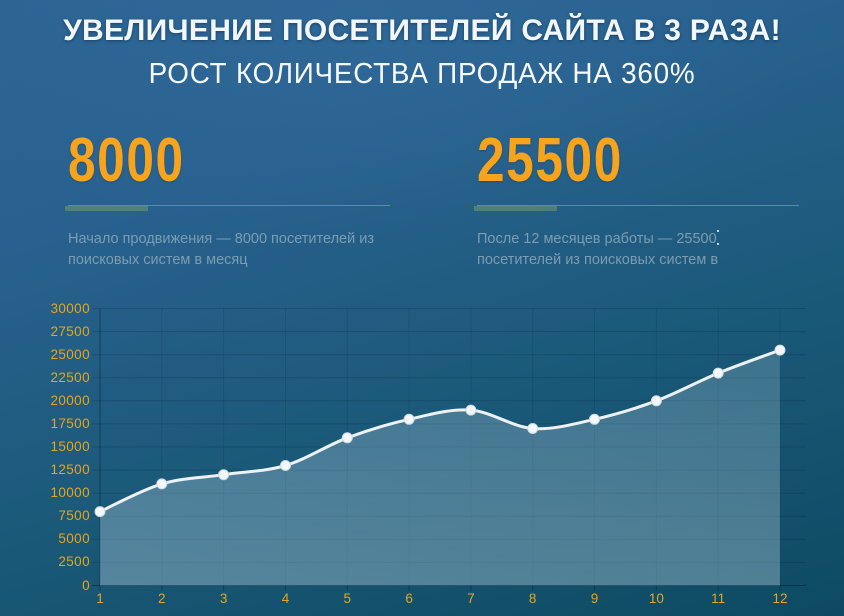 The width and height of the screenshot is (844, 616). What do you see at coordinates (718, 598) in the screenshot?
I see `x-axis-label: 11` at bounding box center [718, 598].